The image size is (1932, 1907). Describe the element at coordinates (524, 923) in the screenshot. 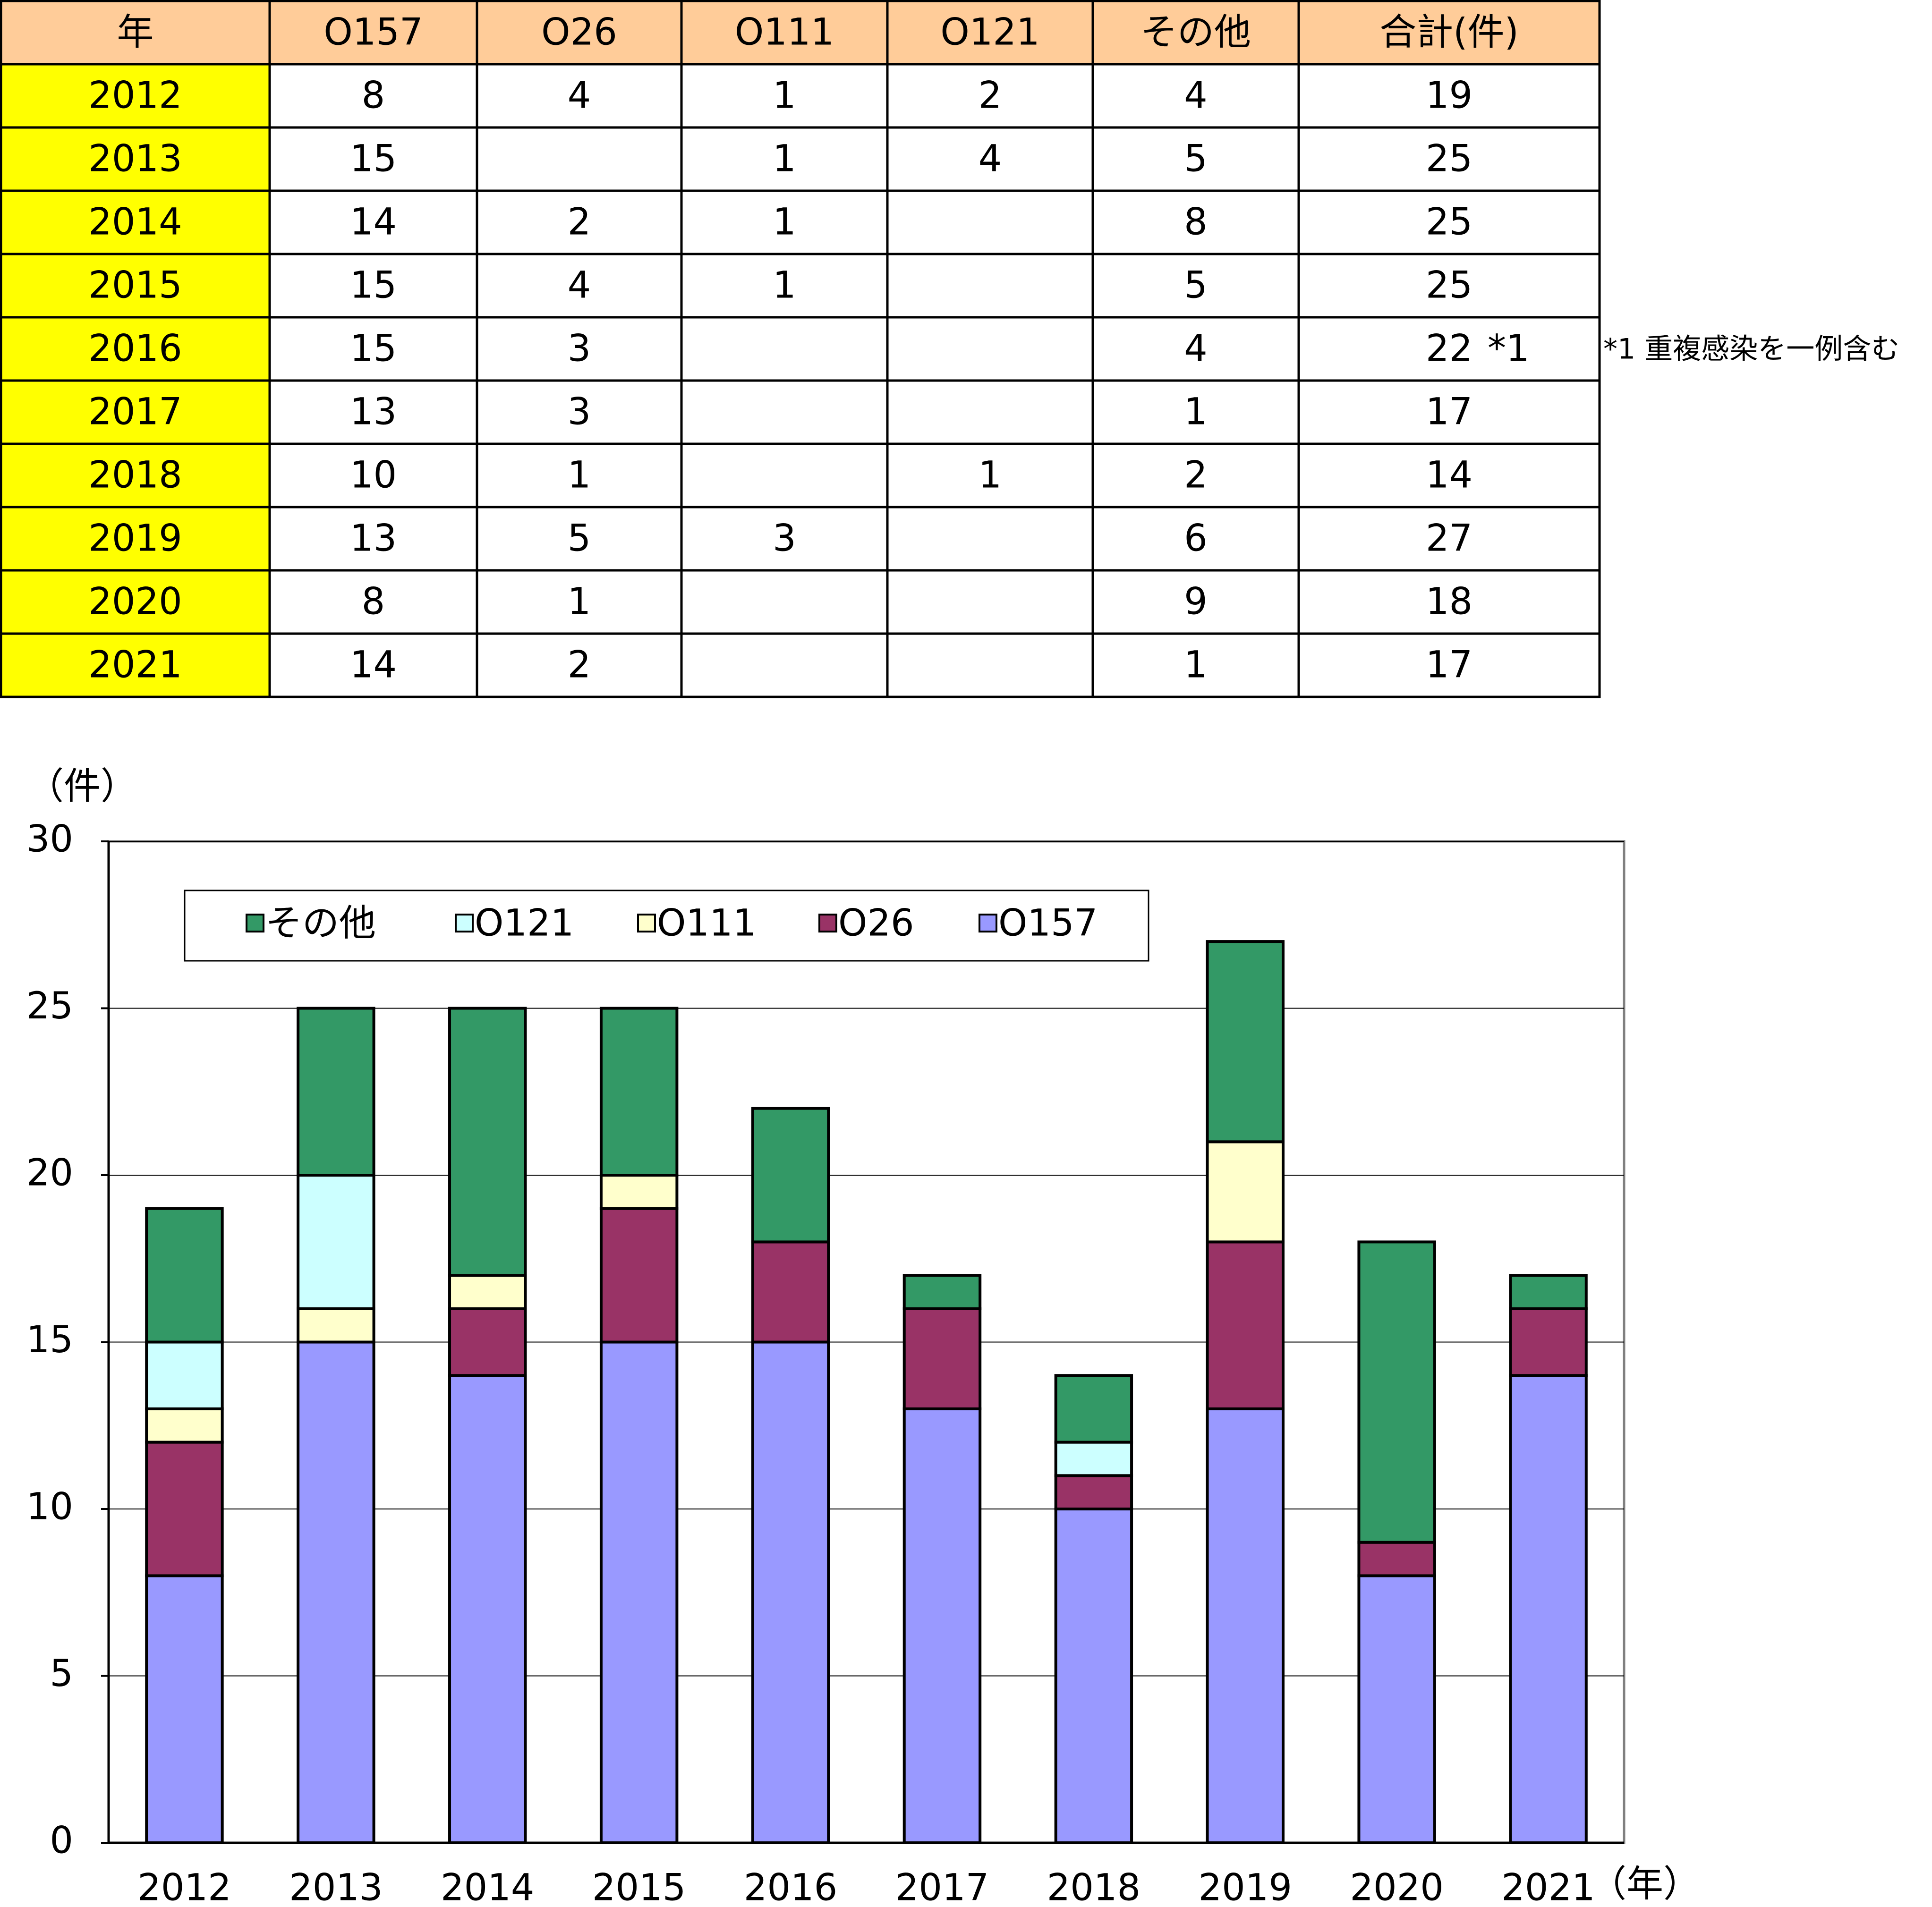

I see `legend-label: O121` at that location.